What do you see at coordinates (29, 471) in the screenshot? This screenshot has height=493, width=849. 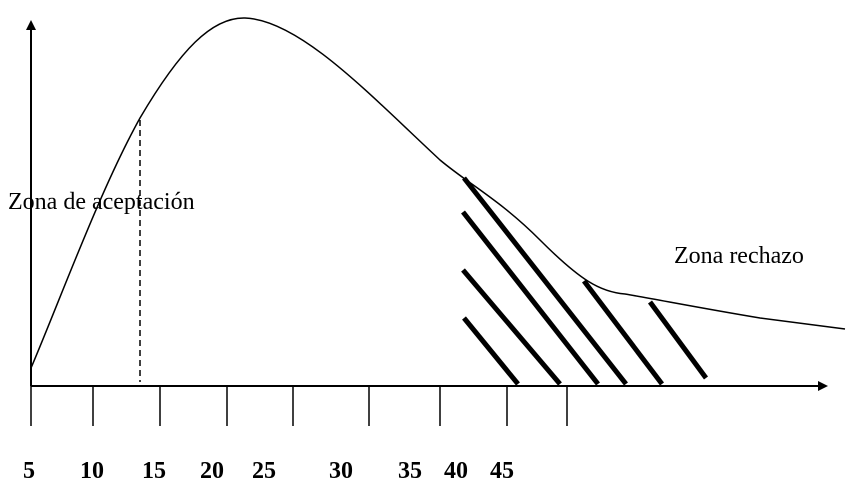 I see `tick-label: 5` at bounding box center [29, 471].